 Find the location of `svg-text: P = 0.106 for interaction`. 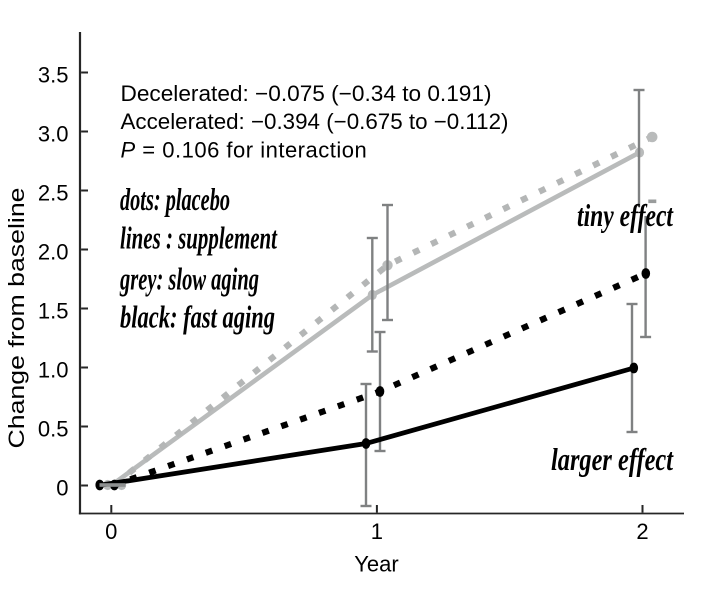

svg-text: P = 0.106 for interaction is located at coordinates (244, 149).